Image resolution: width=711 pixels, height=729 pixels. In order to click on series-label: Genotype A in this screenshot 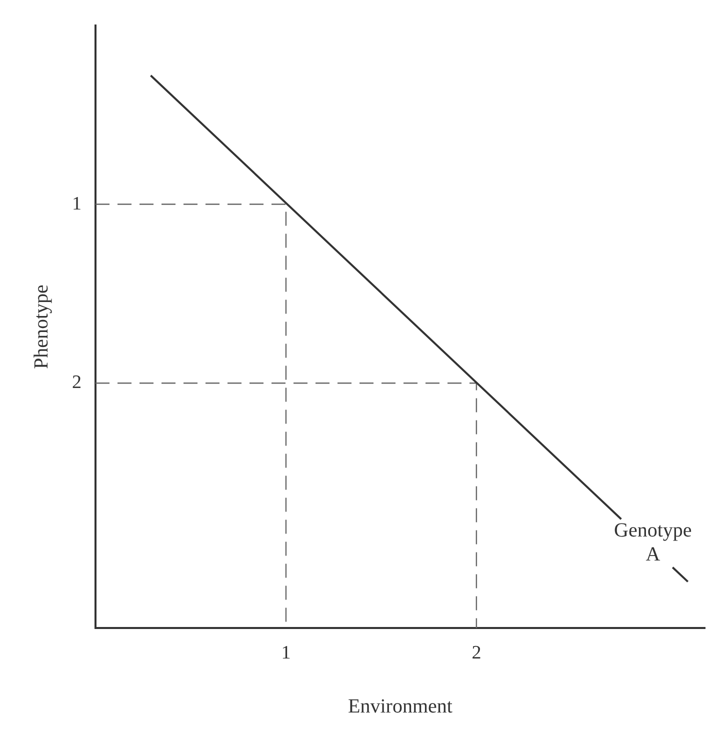, I will do `click(653, 542)`.